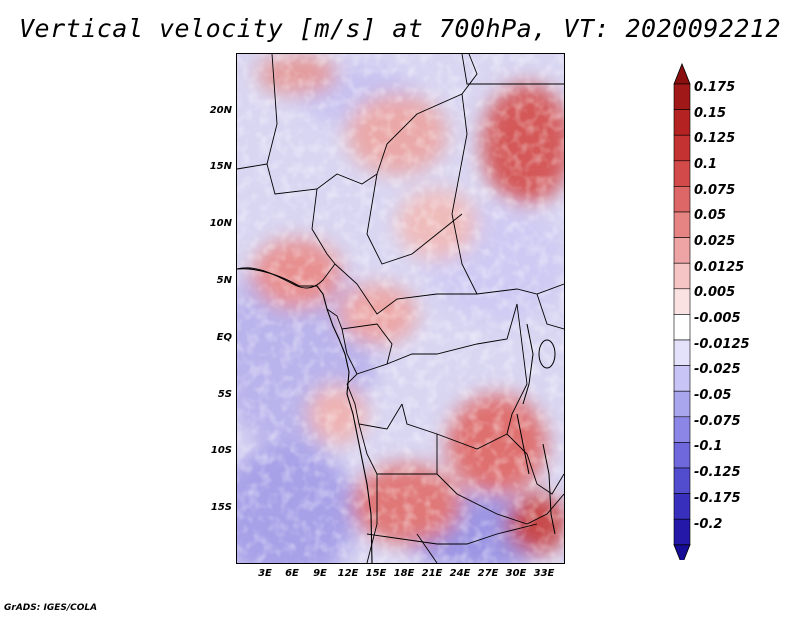  I want to click on colorbar-label-7: 0.0125, so click(719, 267).